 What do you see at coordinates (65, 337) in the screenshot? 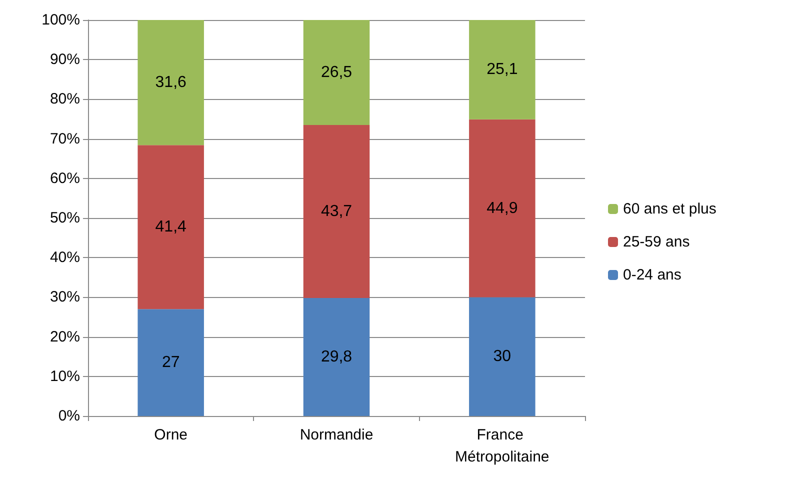
I see `y-tick-label: 20%` at bounding box center [65, 337].